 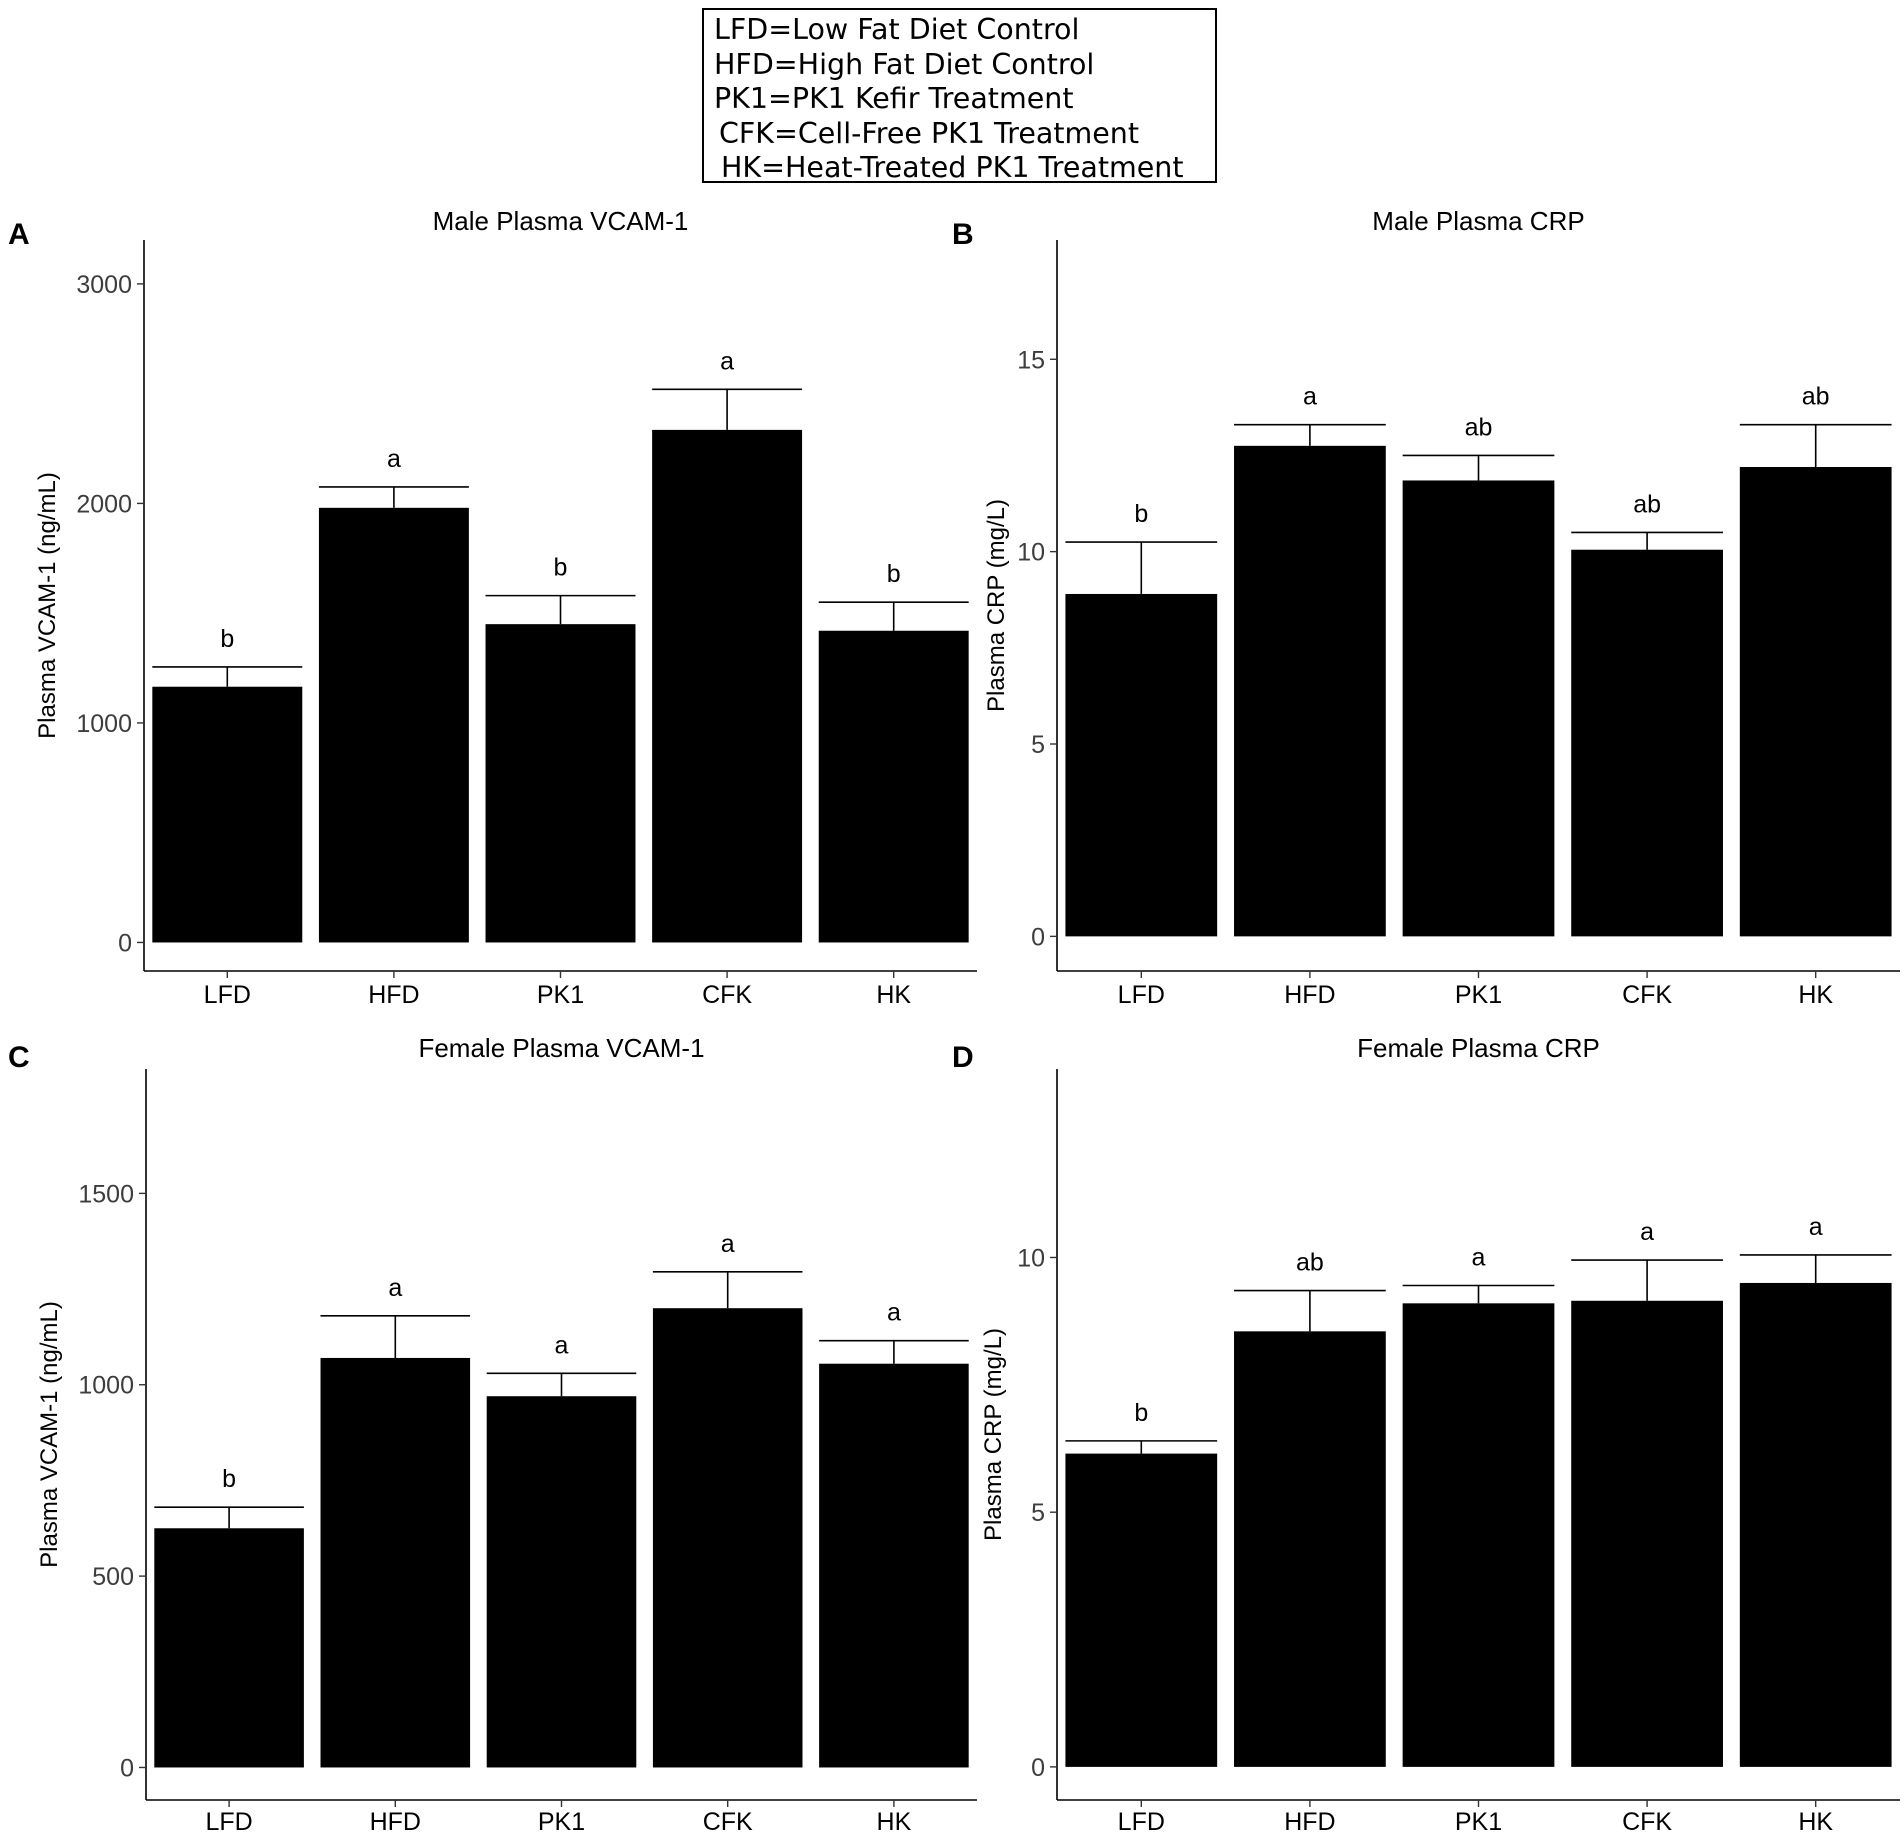 What do you see at coordinates (894, 574) in the screenshot?
I see `significance-label-hk: b` at bounding box center [894, 574].